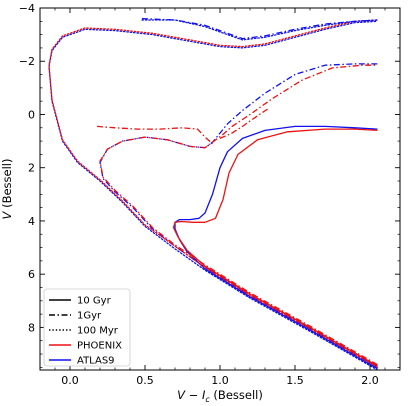  What do you see at coordinates (145, 380) in the screenshot?
I see `x-tick-label: 0.5` at bounding box center [145, 380].